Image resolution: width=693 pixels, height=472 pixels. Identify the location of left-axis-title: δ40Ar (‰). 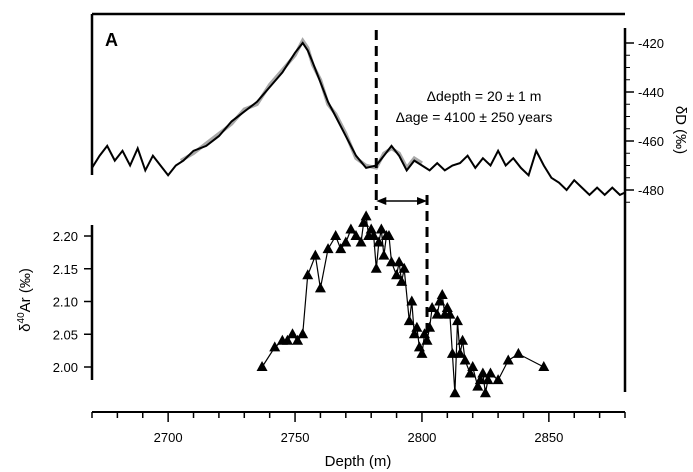
(25, 300).